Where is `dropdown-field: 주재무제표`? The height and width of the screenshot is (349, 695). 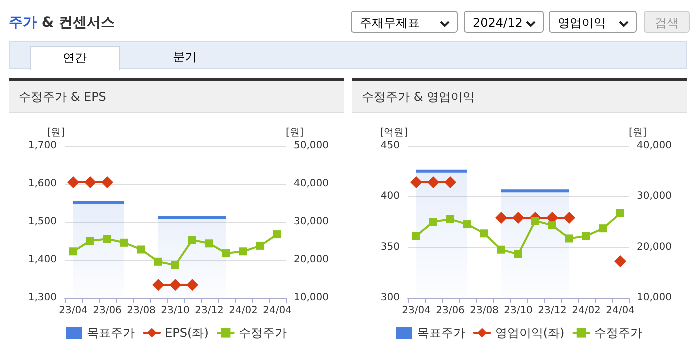 dropdown-field: 주재무제표 is located at coordinates (404, 22).